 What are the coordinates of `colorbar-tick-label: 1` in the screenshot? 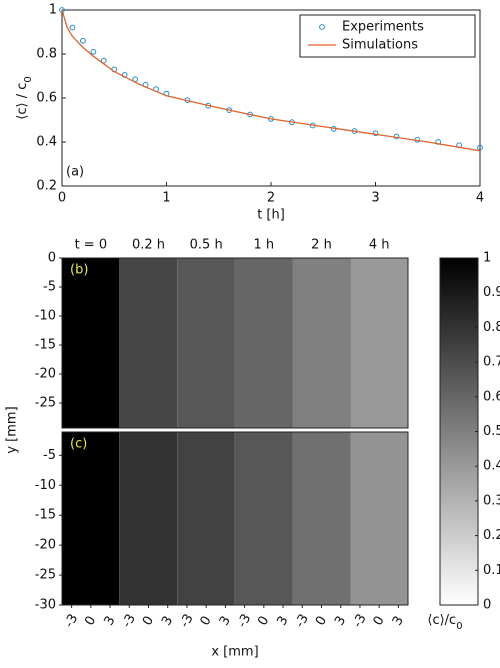 It's located at (487, 258).